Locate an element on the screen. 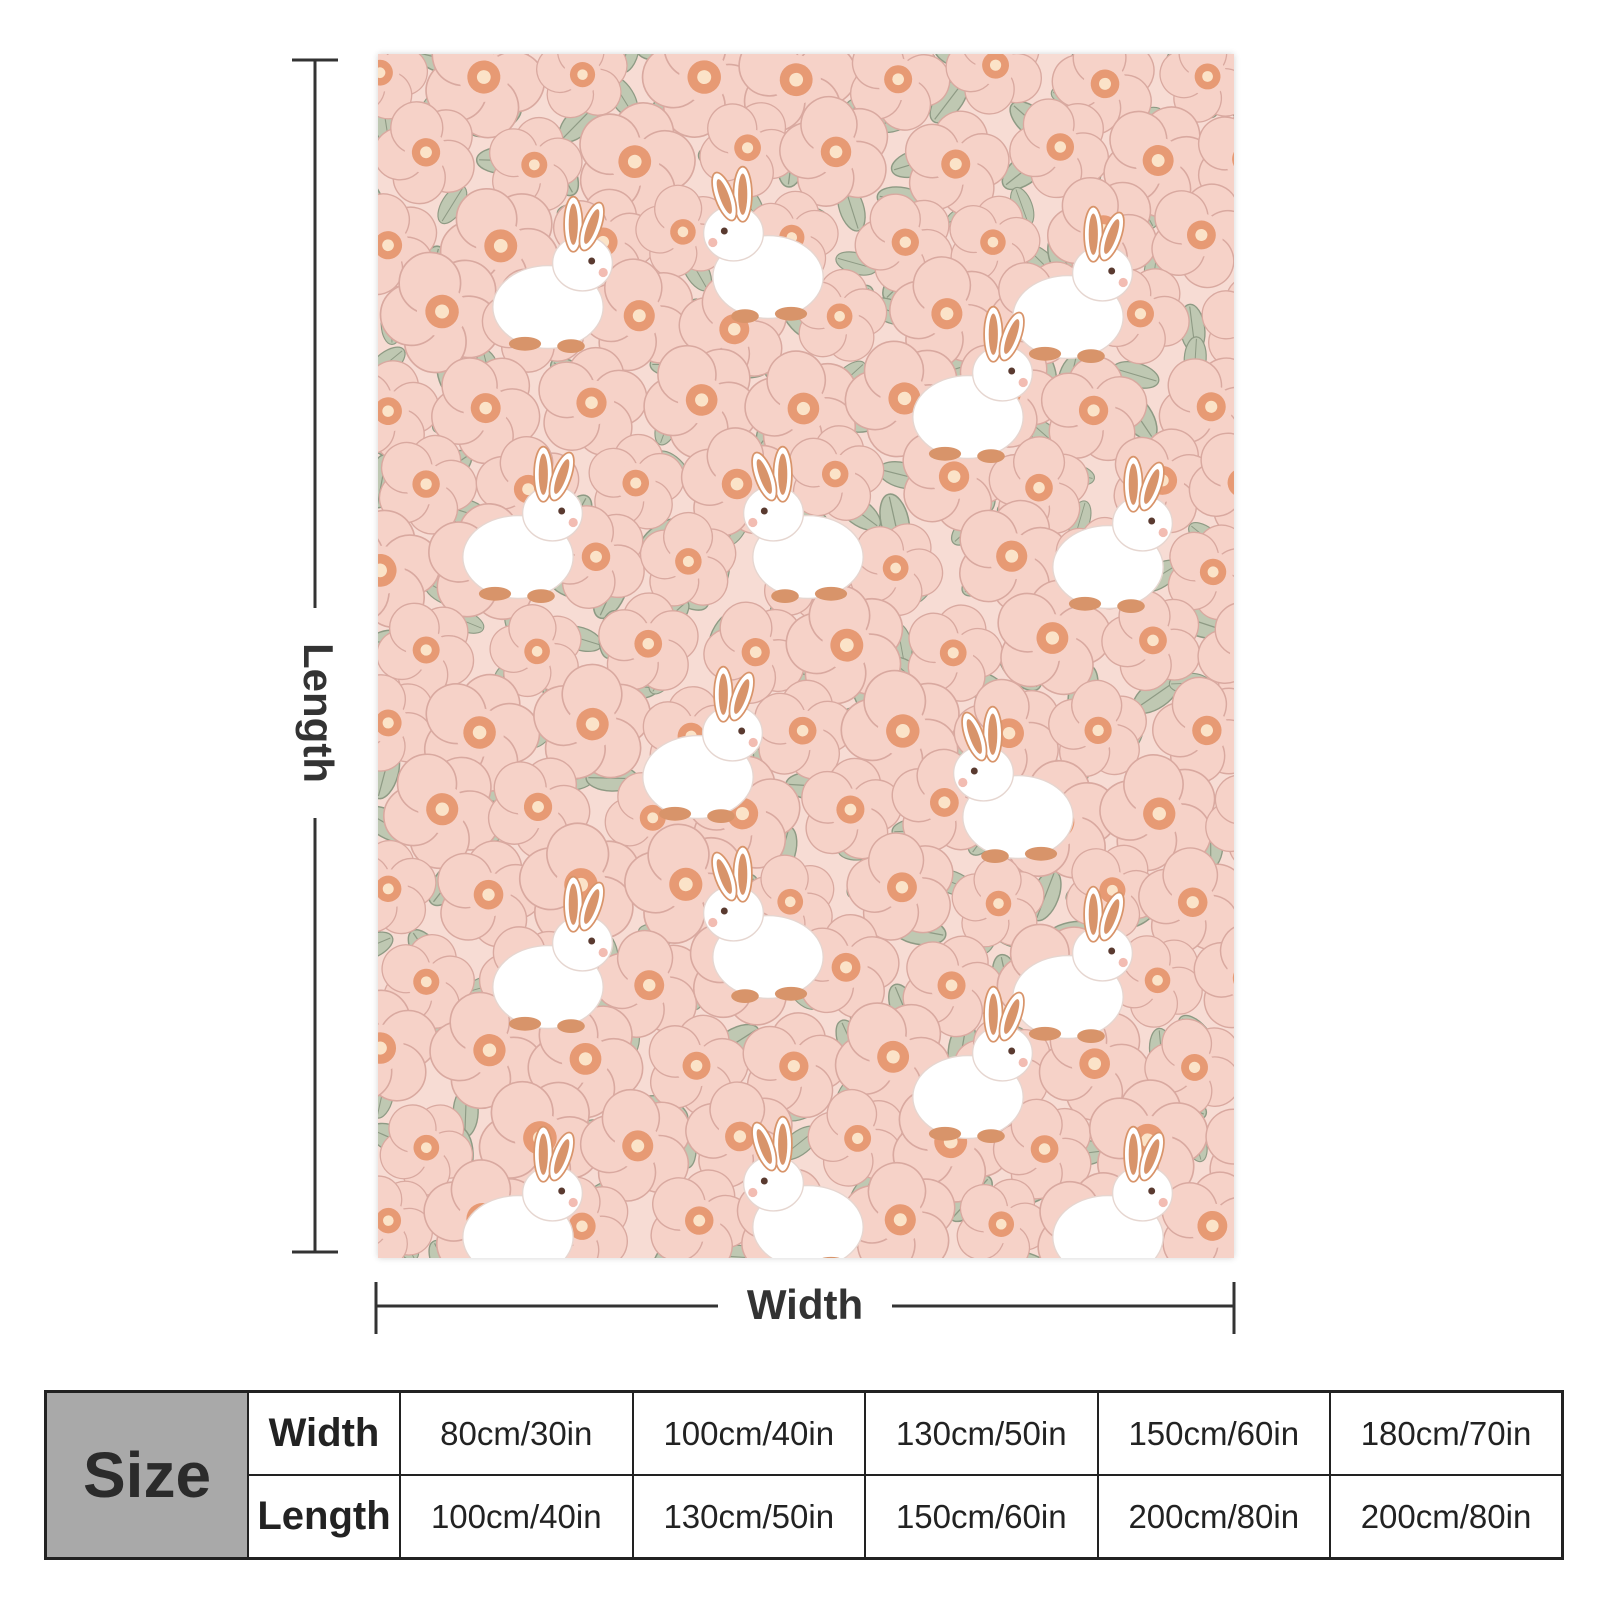 The image size is (1600, 1600). width-value: 150cm/60in is located at coordinates (1213, 1433).